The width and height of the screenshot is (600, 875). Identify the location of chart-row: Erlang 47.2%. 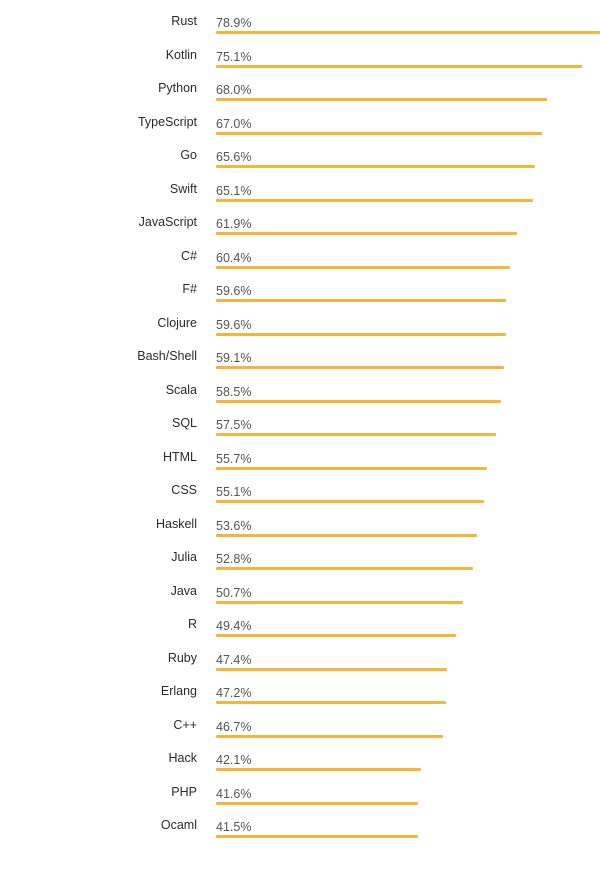
(300, 687).